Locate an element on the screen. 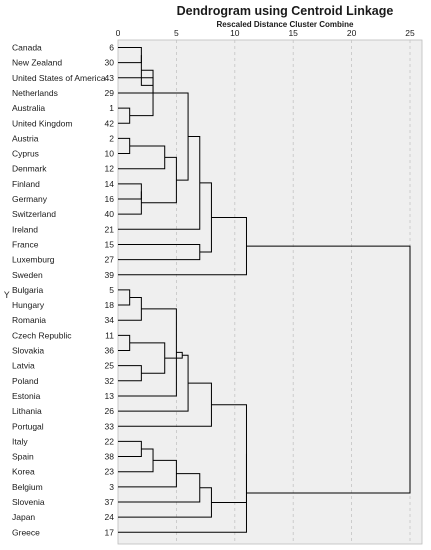 The height and width of the screenshot is (550, 431). leaf-case-number: 14 is located at coordinates (110, 184).